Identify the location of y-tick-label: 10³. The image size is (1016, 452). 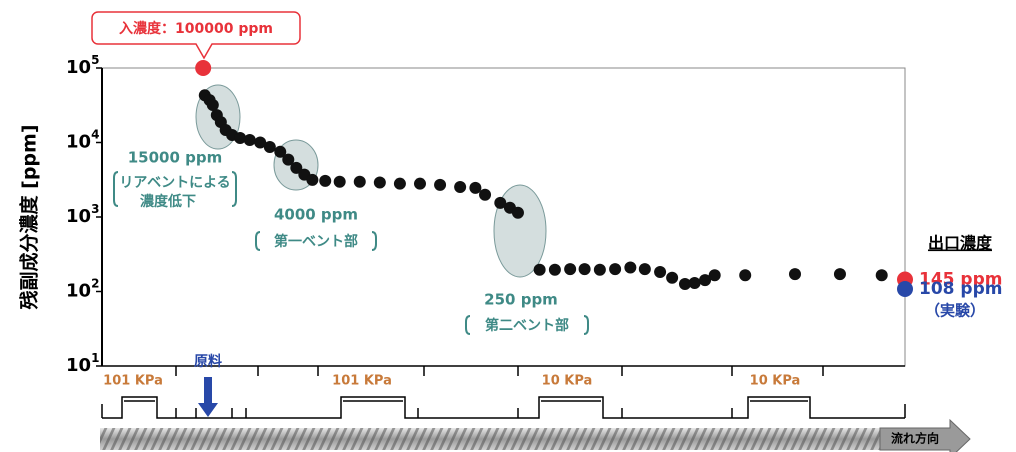
(82, 215).